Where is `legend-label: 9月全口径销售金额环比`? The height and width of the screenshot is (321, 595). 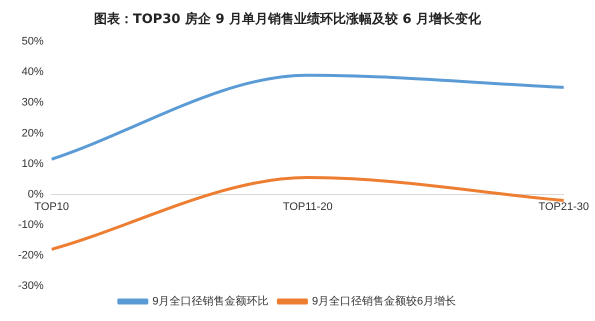 legend-label: 9月全口径销售金额环比 is located at coordinates (210, 301).